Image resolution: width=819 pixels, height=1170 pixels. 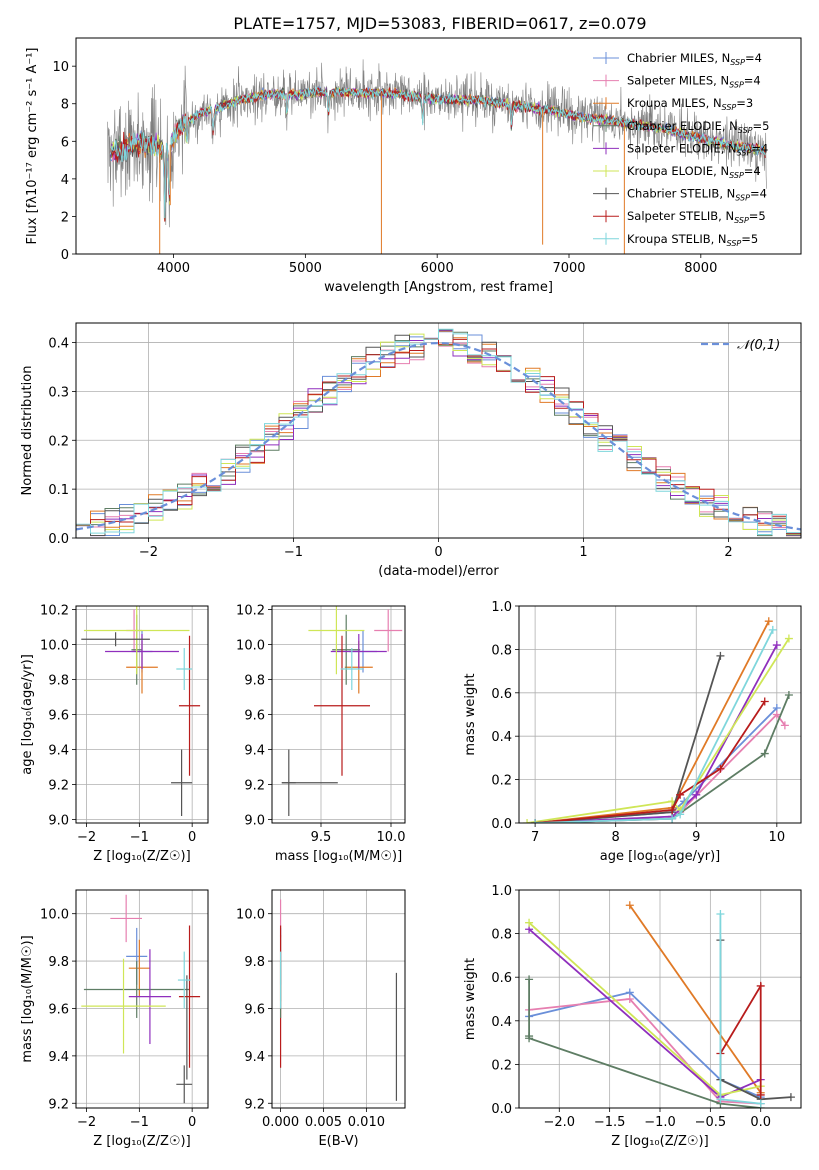 What do you see at coordinates (694, 59) in the screenshot?
I see `legend-label-chabrier_miles: Chabrier MILES, NSSP=4` at bounding box center [694, 59].